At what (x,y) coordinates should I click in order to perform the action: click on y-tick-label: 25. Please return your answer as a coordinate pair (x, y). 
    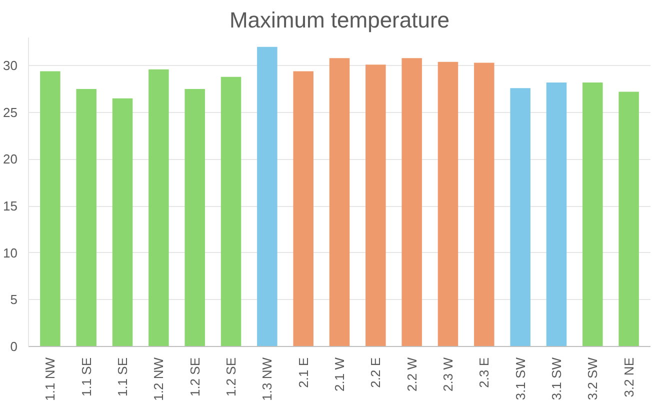
    Looking at the image, I should click on (10, 112).